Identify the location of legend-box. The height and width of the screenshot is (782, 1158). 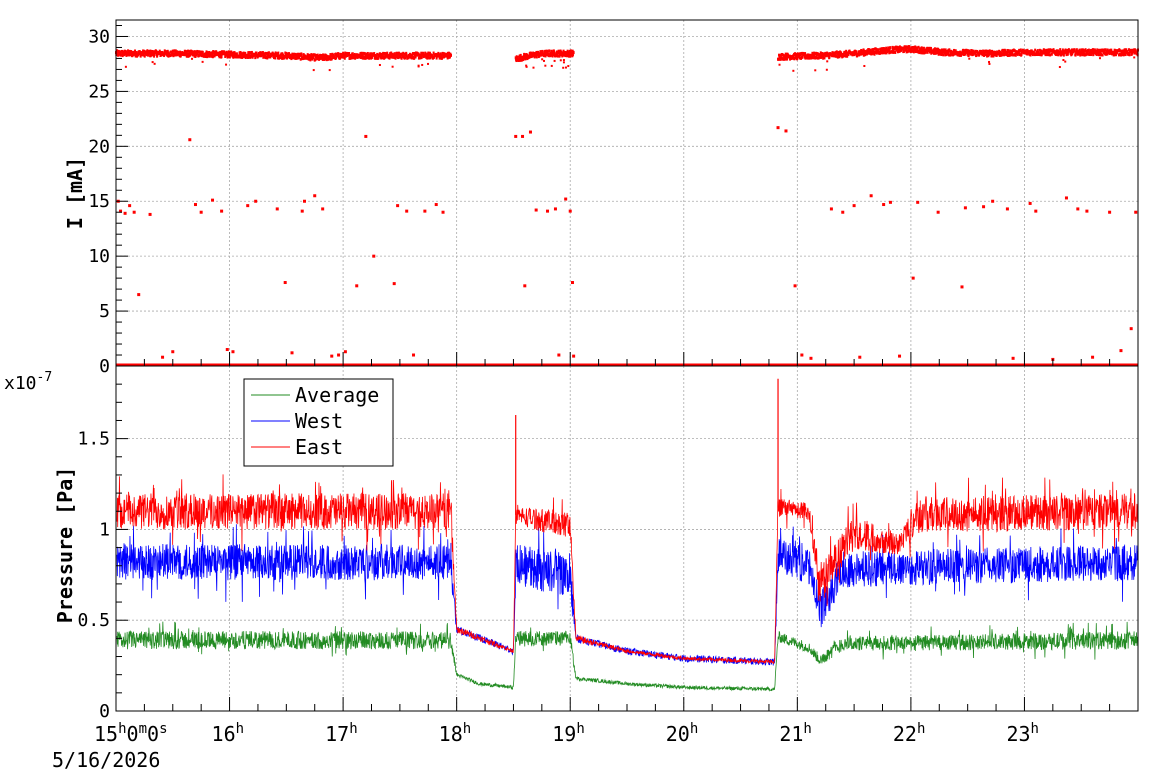
(318, 422).